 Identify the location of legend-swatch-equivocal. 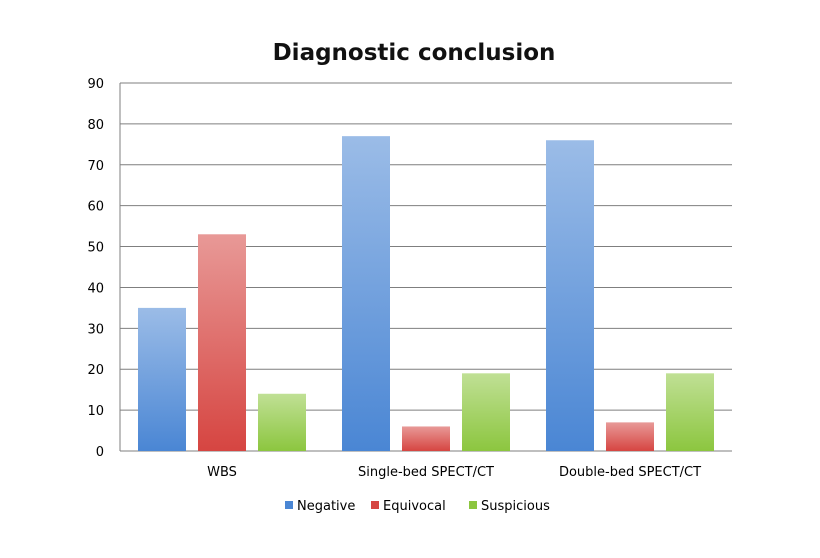
(375, 505).